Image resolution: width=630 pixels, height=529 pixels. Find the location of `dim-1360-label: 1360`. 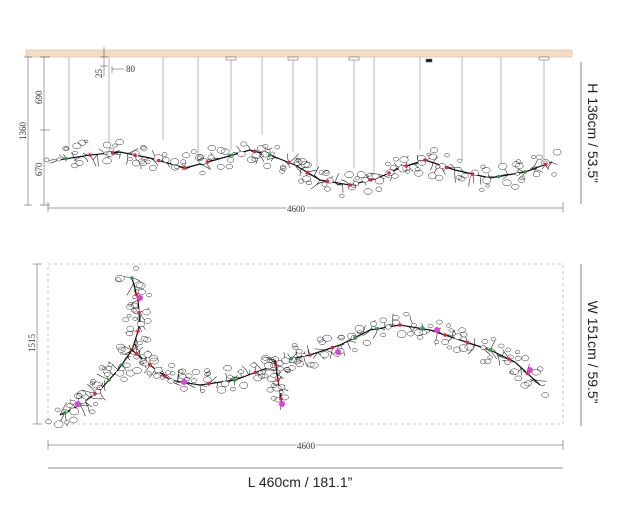

dim-1360-label: 1360 is located at coordinates (23, 131).